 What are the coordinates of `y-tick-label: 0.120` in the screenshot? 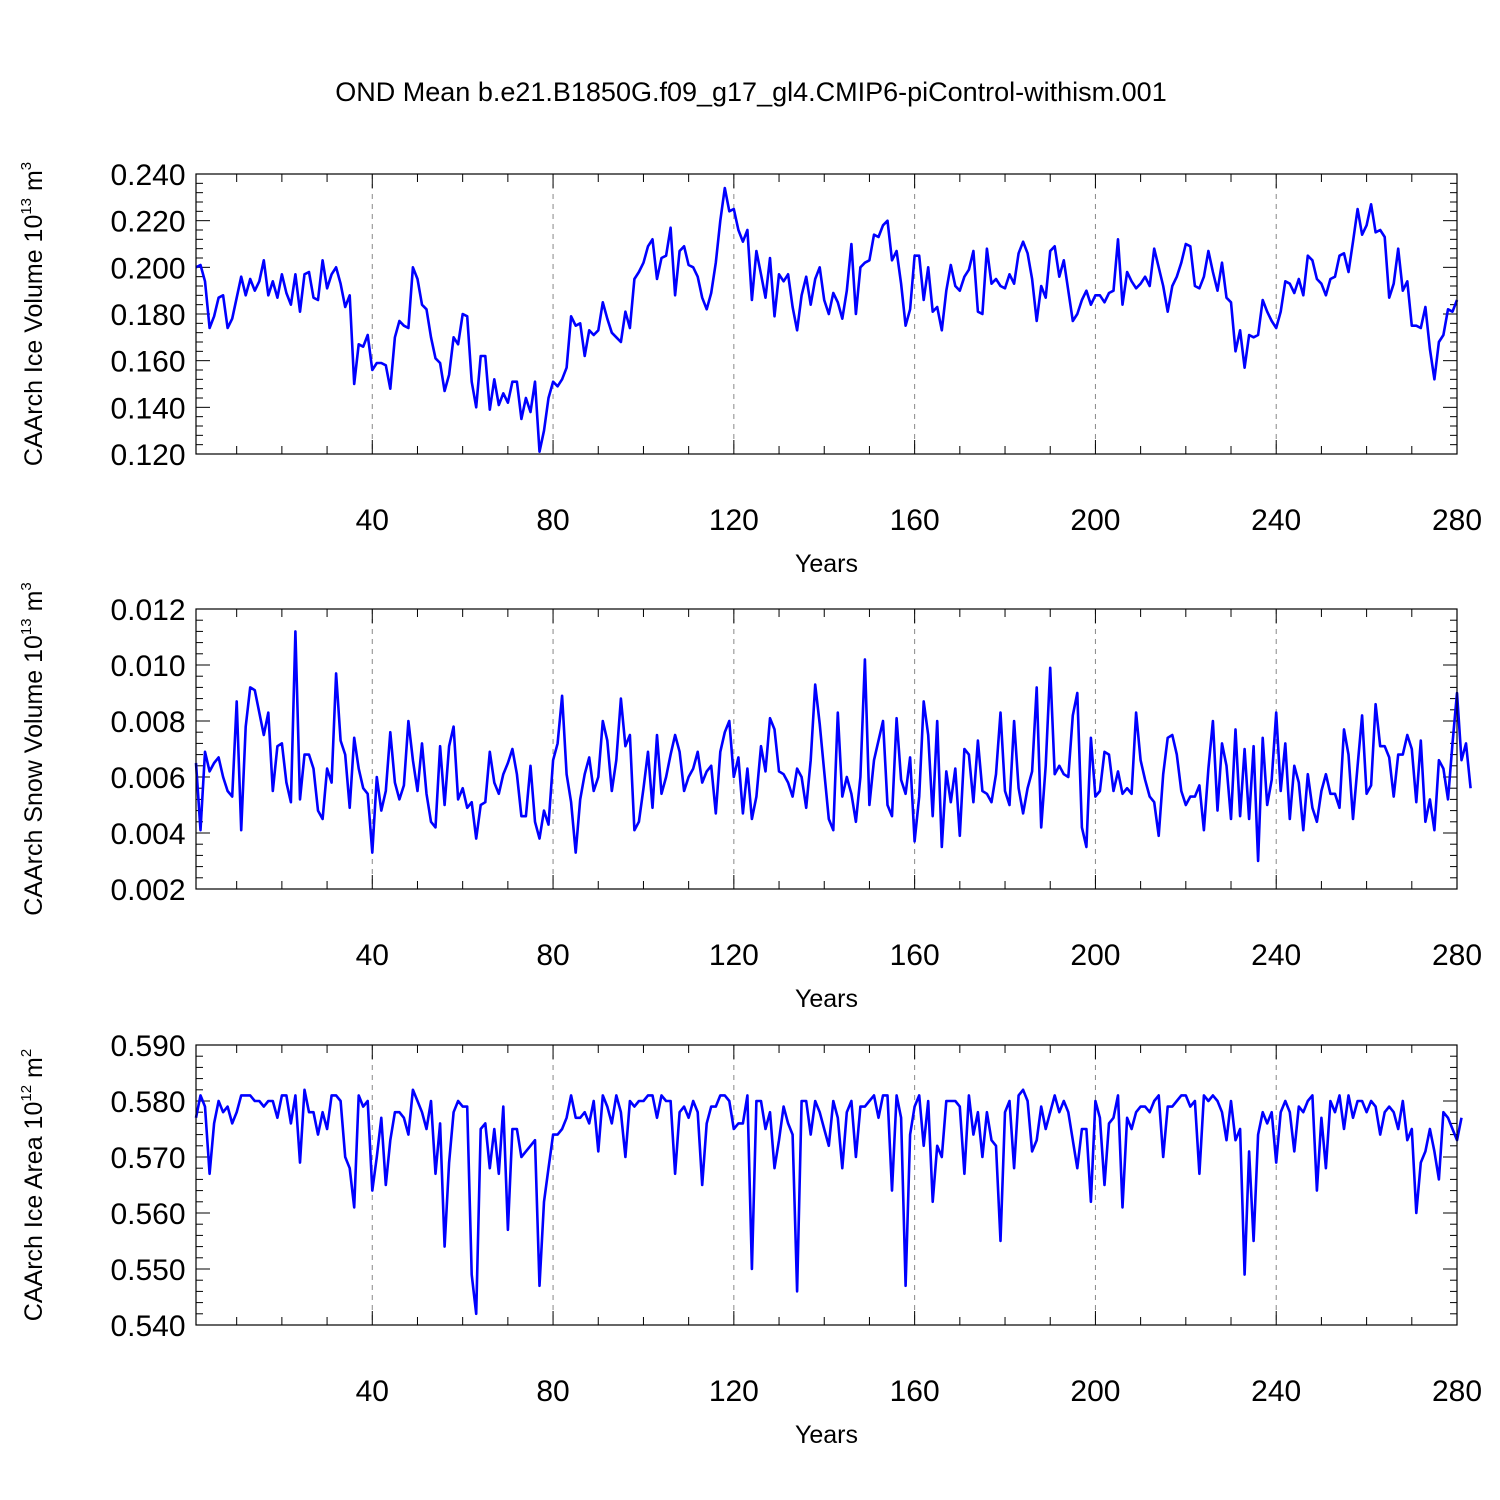 It's located at (147, 455).